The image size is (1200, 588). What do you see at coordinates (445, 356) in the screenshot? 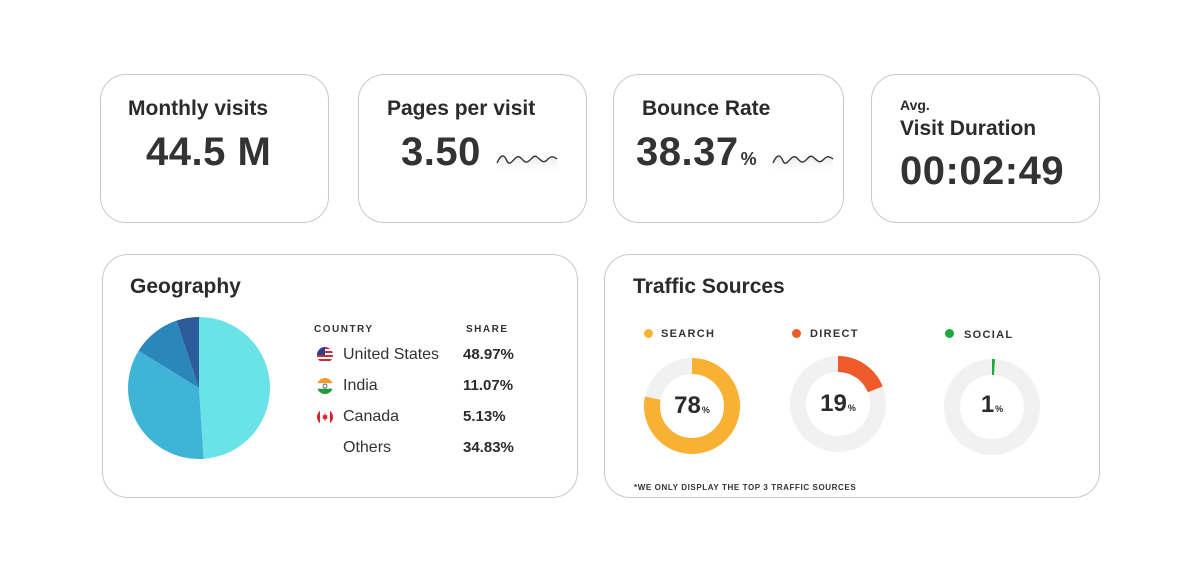
I see `geography-row-us: United States 48.97%` at bounding box center [445, 356].